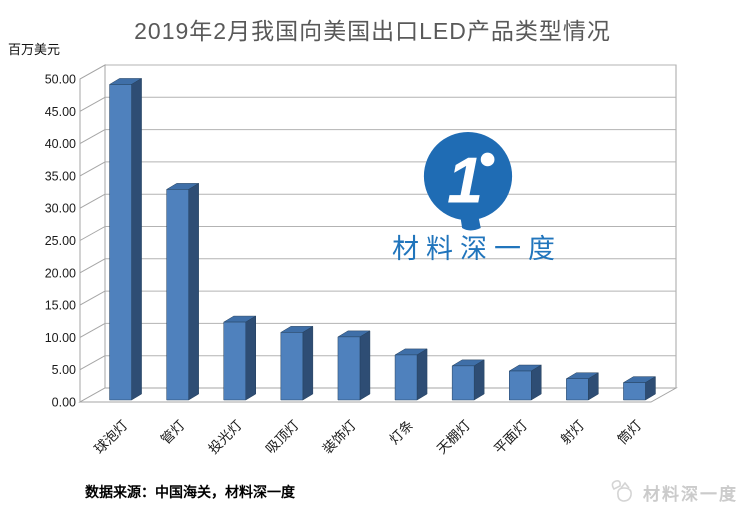 The width and height of the screenshot is (744, 517). Describe the element at coordinates (477, 249) in the screenshot. I see `watermark-brand-text: 材料深一度` at that location.